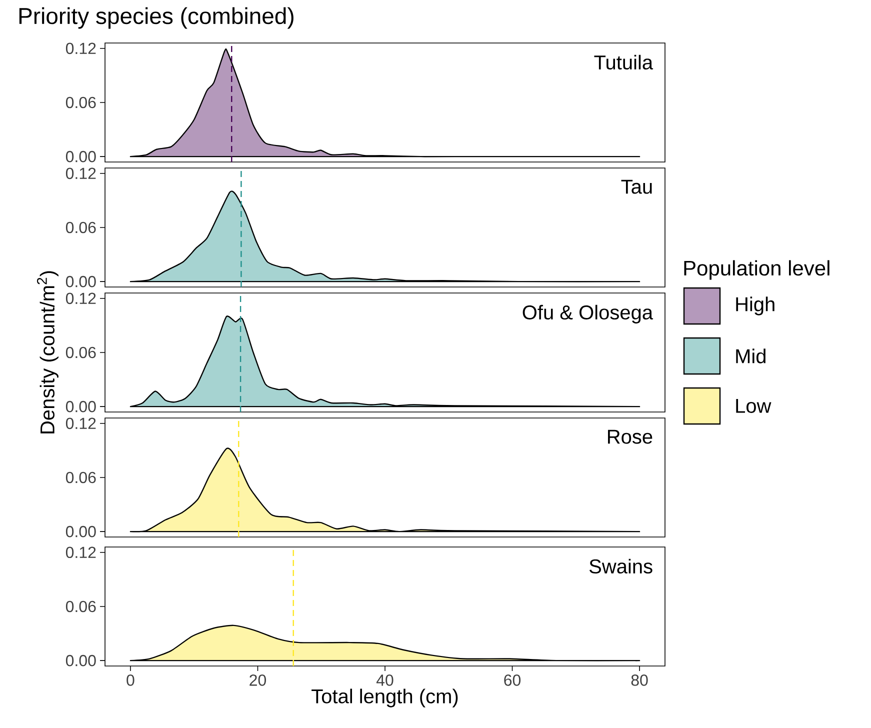 The width and height of the screenshot is (871, 728). I want to click on annotation: Tau, so click(636, 187).